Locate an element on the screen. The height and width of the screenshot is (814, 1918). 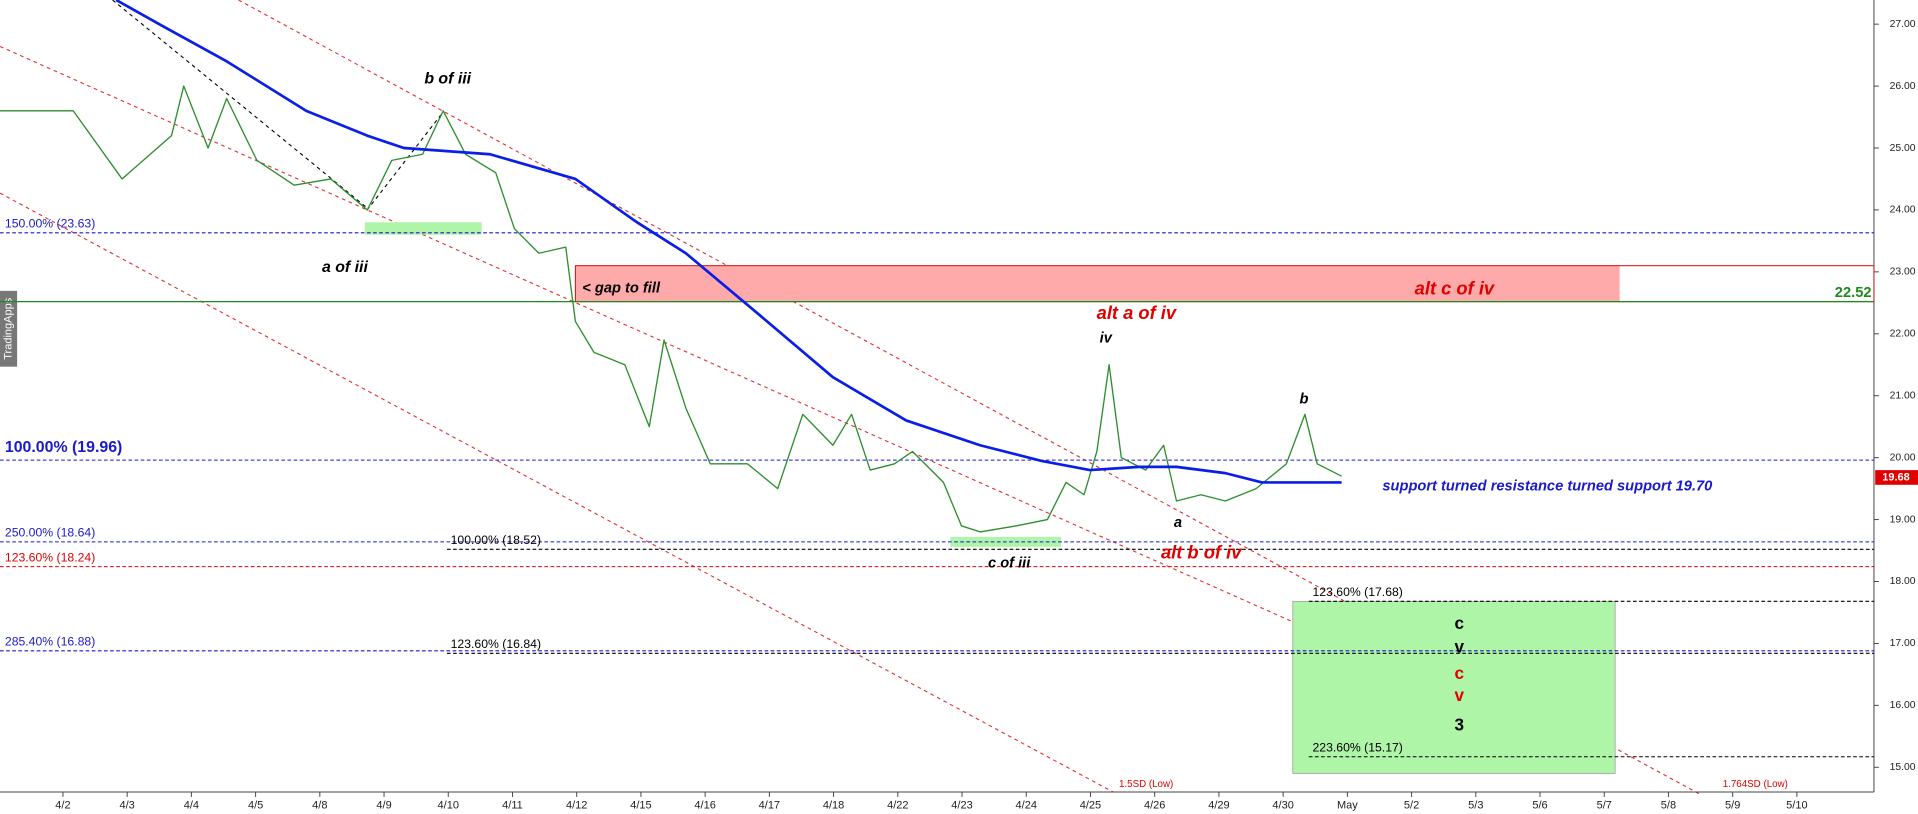
level-label: 100.00% (18.52) is located at coordinates (496, 540).